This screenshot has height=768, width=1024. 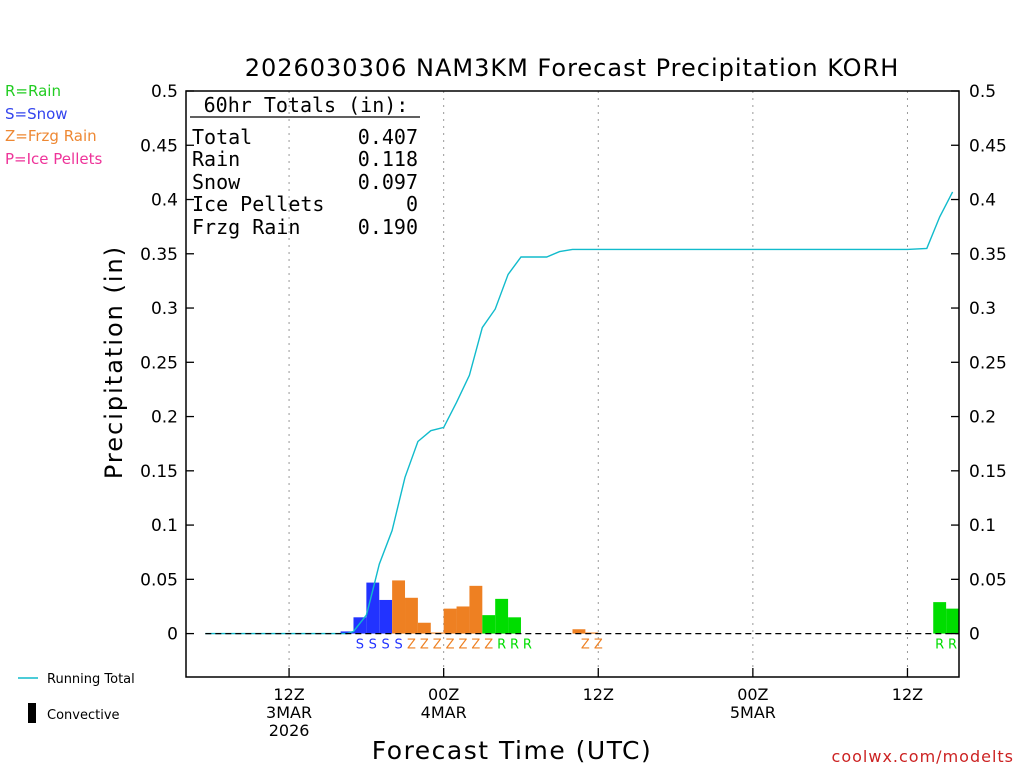 What do you see at coordinates (53, 125) in the screenshot?
I see `type-legend: R=Rain S=Snow Z=Frzg Rain P=Ice Pellets` at bounding box center [53, 125].